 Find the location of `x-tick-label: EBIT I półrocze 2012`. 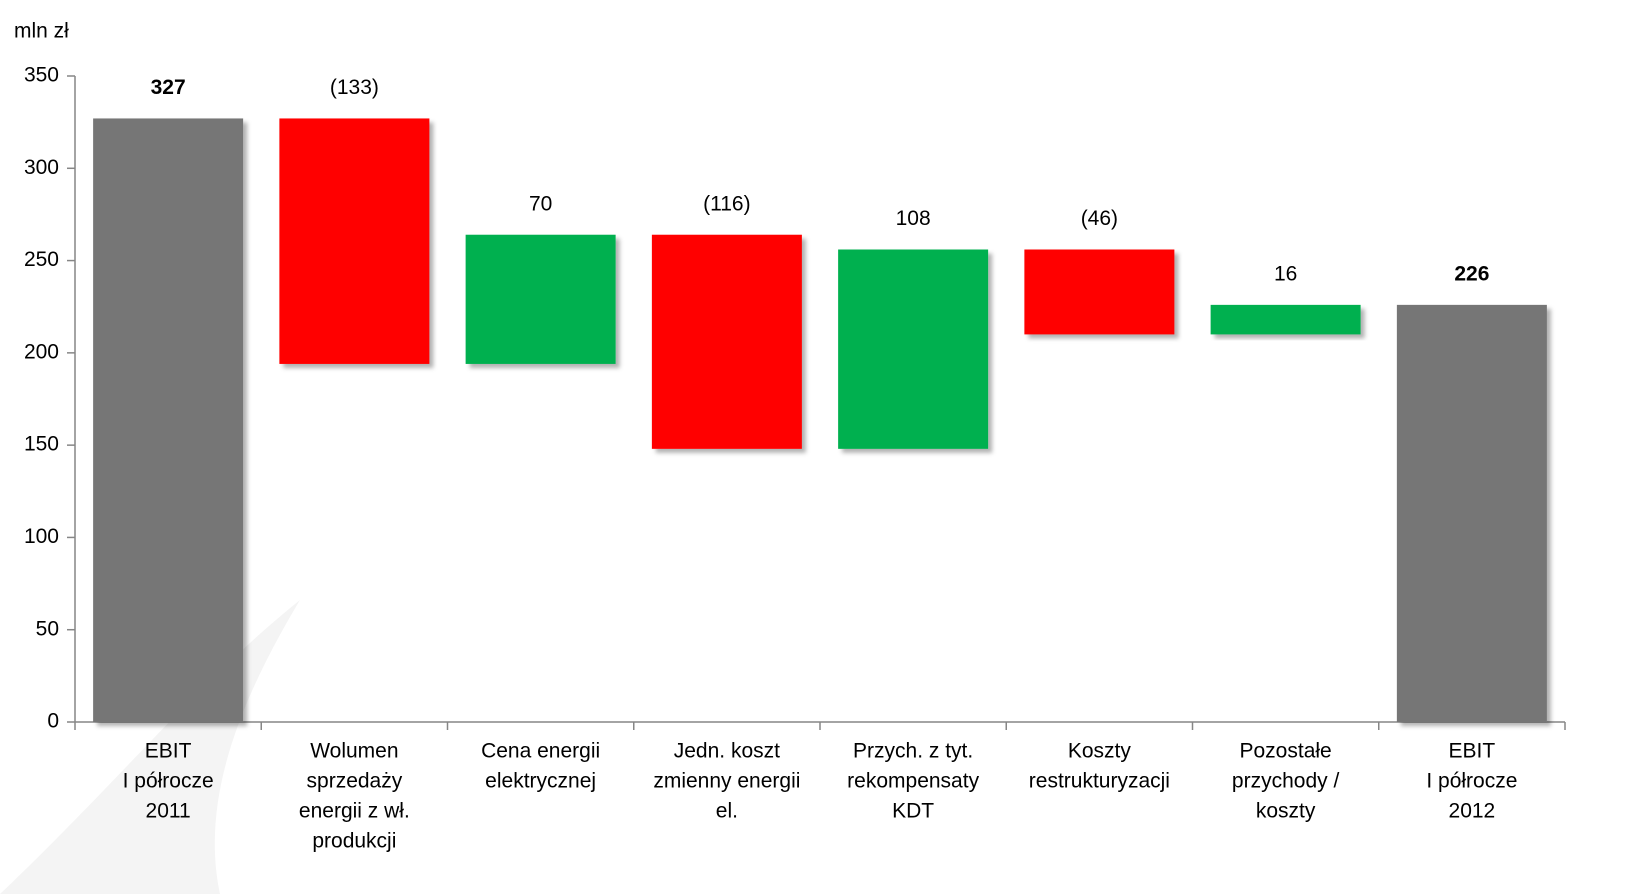

x-tick-label: EBIT I półrocze 2012 is located at coordinates (1471, 781).